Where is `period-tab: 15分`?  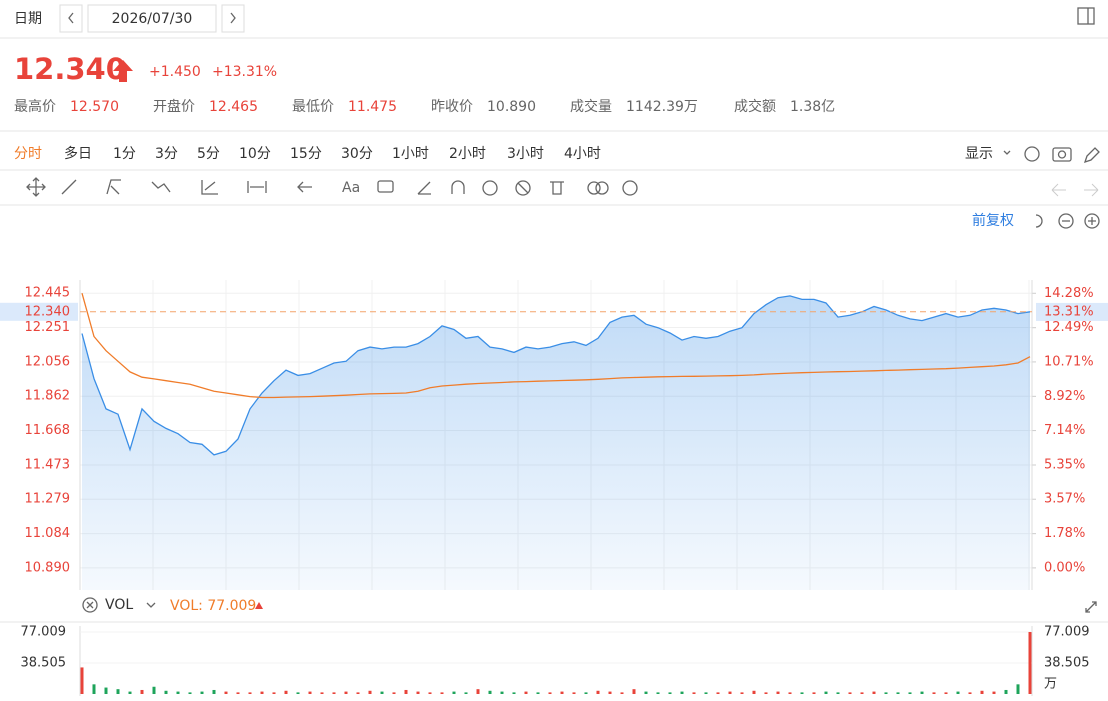 period-tab: 15分 is located at coordinates (306, 154).